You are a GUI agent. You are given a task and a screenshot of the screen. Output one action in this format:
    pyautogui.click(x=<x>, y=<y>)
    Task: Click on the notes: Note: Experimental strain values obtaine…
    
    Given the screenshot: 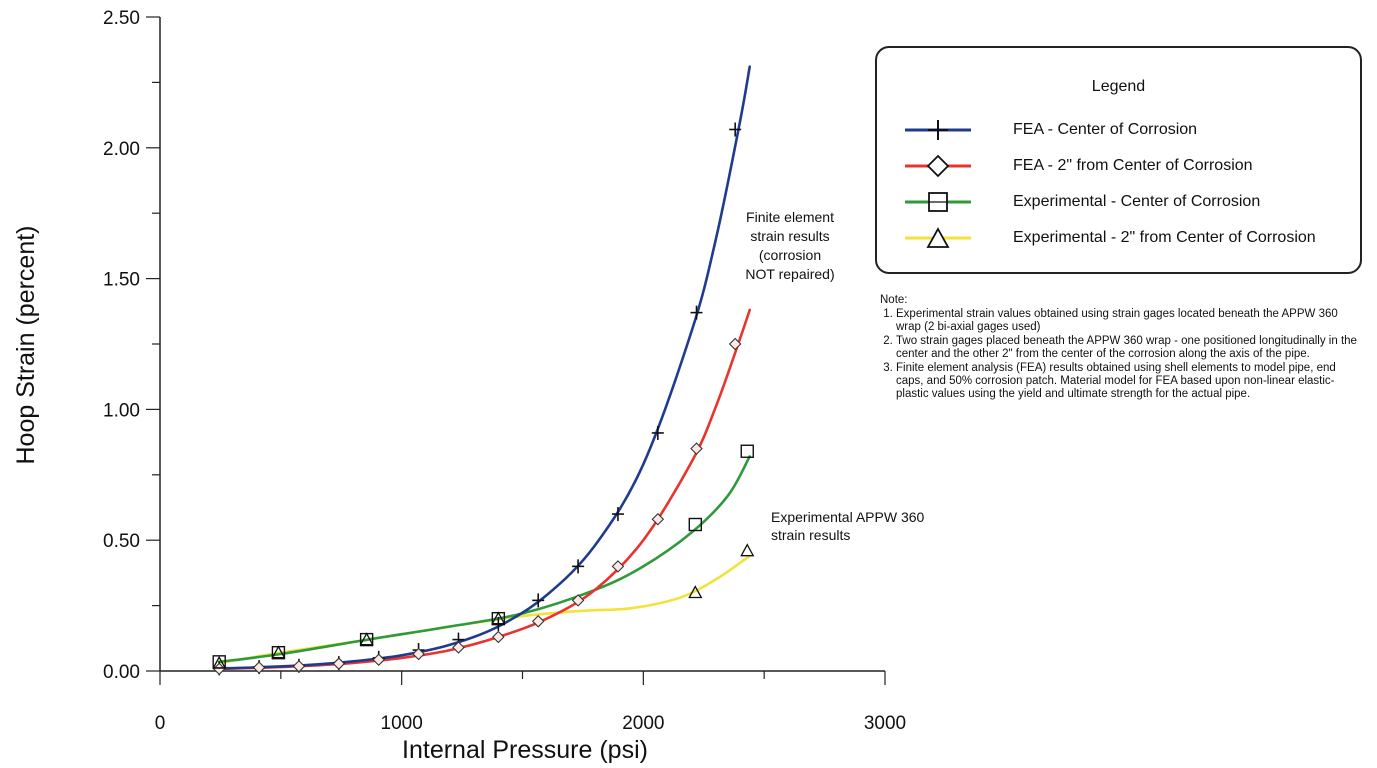 What is the action you would take?
    pyautogui.click(x=1120, y=348)
    